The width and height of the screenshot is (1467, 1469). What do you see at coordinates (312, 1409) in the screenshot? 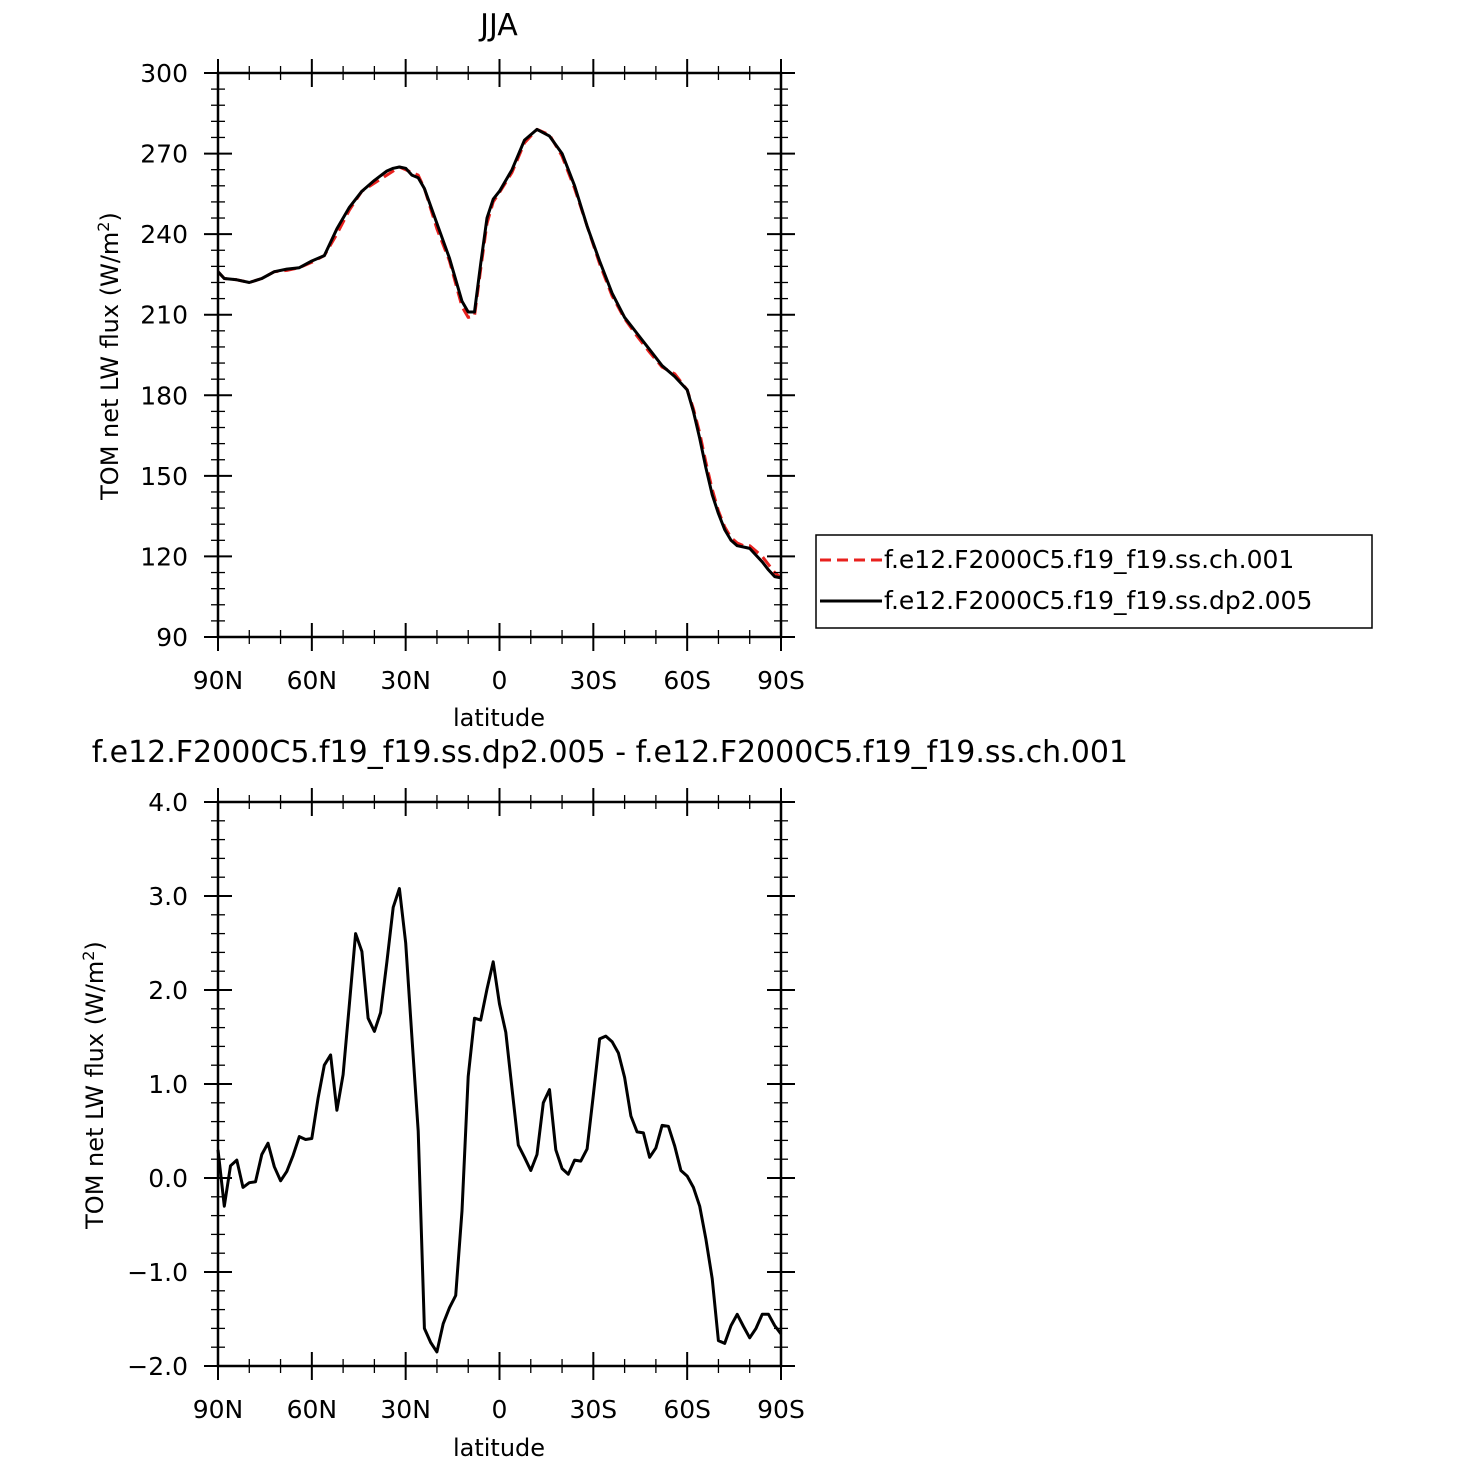
I see `bottom-x-tick-label: 60N` at bounding box center [312, 1409].